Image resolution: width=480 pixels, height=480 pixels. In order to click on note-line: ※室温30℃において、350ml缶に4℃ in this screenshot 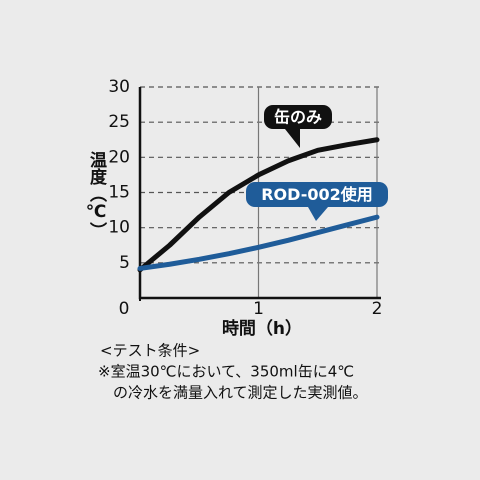, I will do `click(226, 372)`.